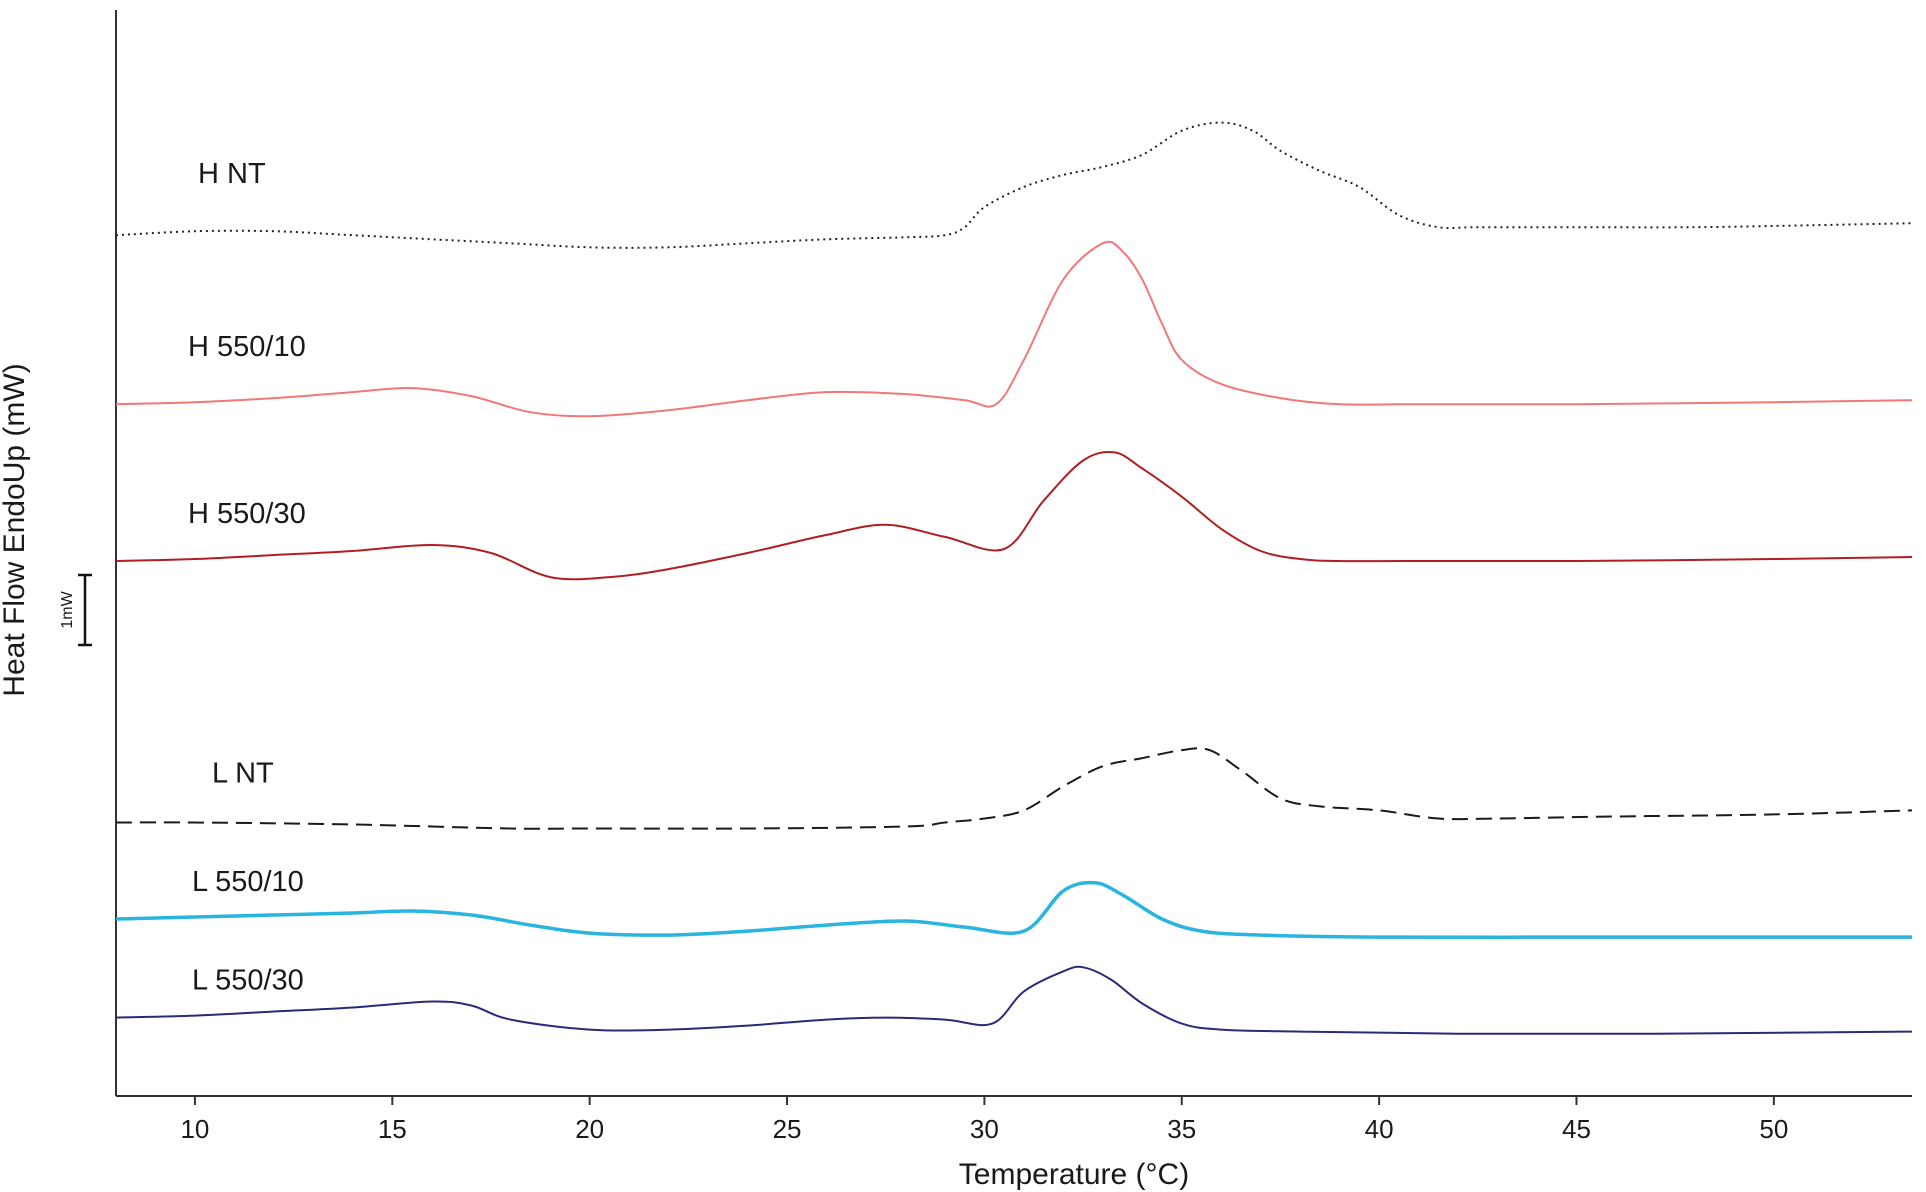  What do you see at coordinates (1014, 185) in the screenshot?
I see `series-line-h-nt` at bounding box center [1014, 185].